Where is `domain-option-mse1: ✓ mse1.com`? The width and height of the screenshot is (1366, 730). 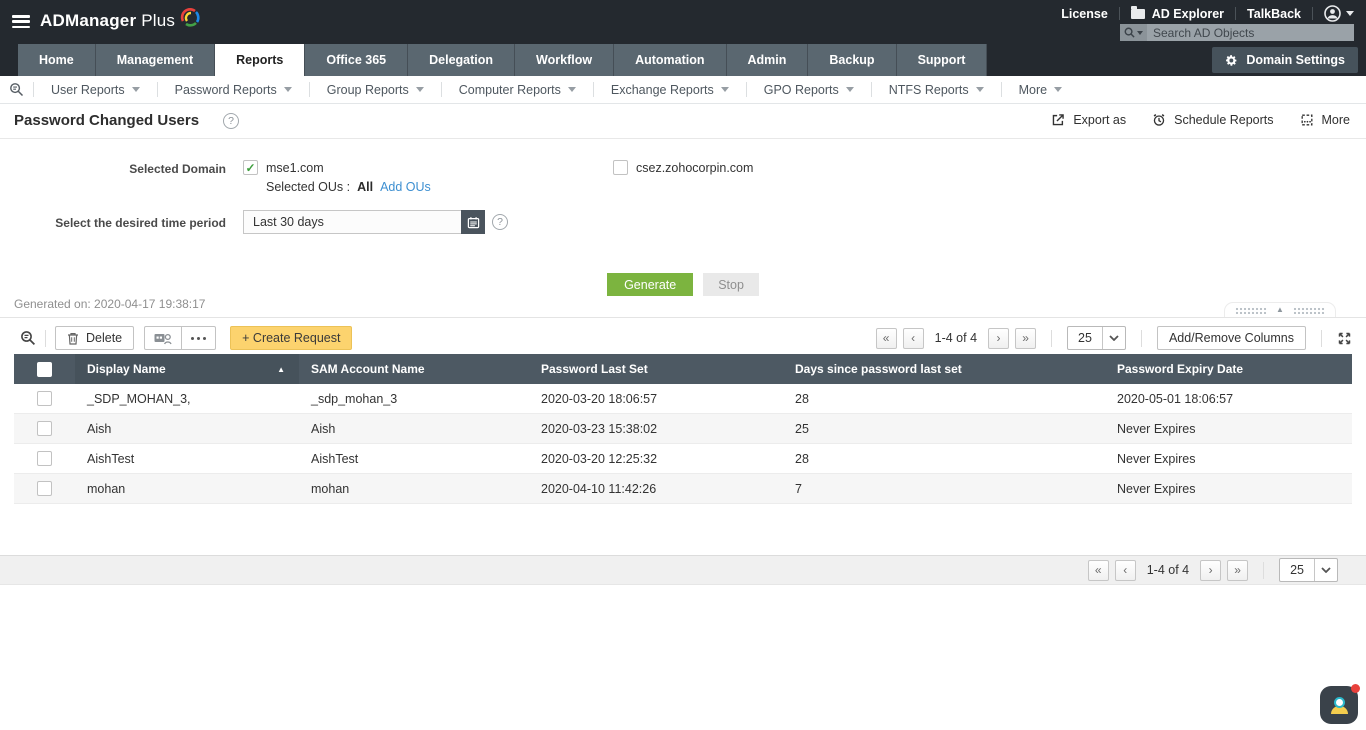 domain-option-mse1: ✓ mse1.com is located at coordinates (283, 167).